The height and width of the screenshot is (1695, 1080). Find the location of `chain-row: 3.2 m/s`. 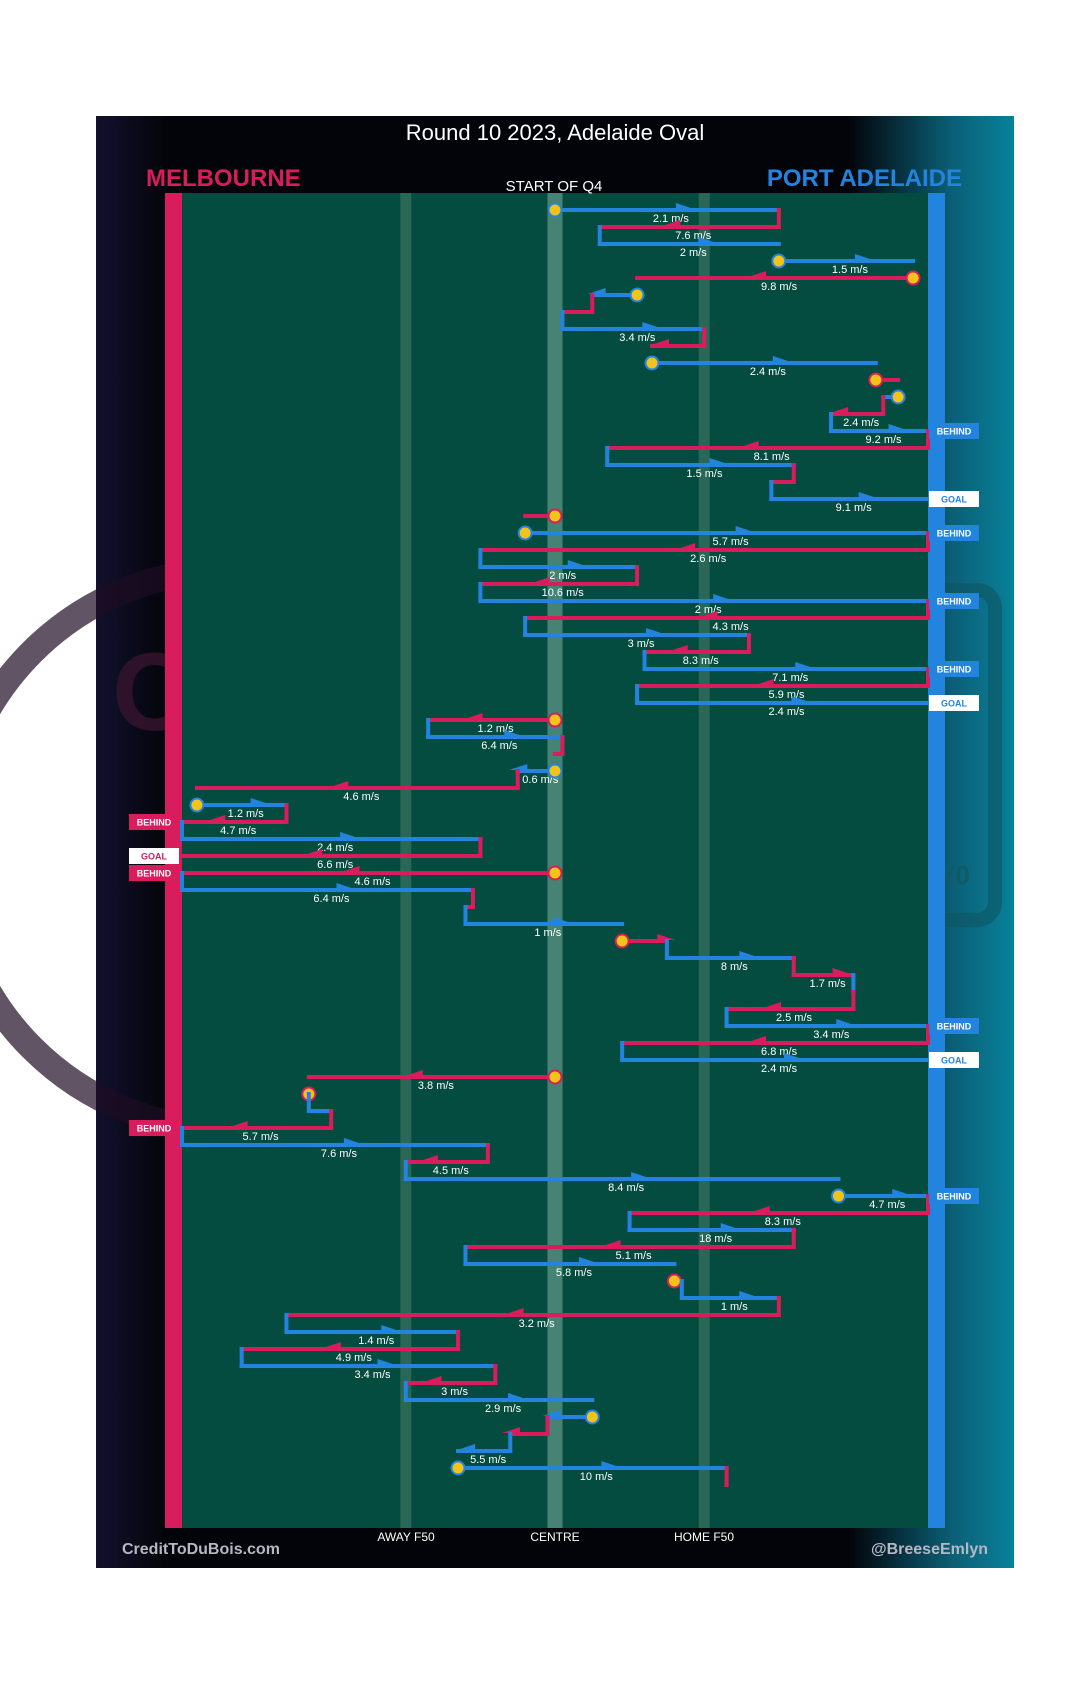

chain-row: 3.2 m/s is located at coordinates (532, 1313).